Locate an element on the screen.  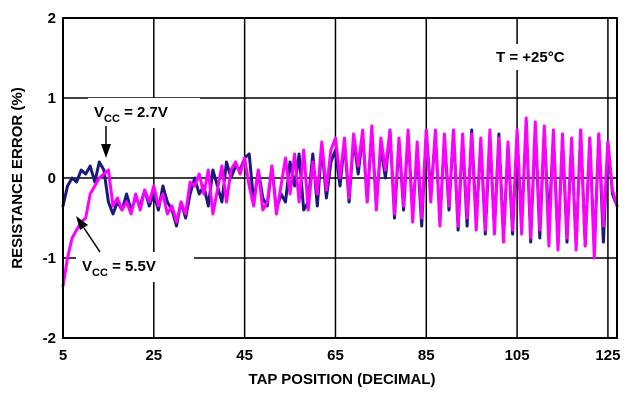
arrow-vcc55-head is located at coordinates (82, 223).